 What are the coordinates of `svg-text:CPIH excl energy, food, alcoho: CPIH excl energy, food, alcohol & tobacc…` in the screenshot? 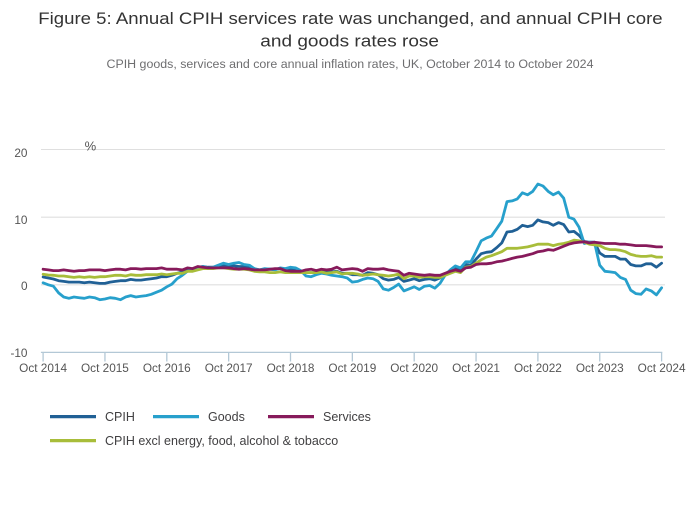 It's located at (221, 441).